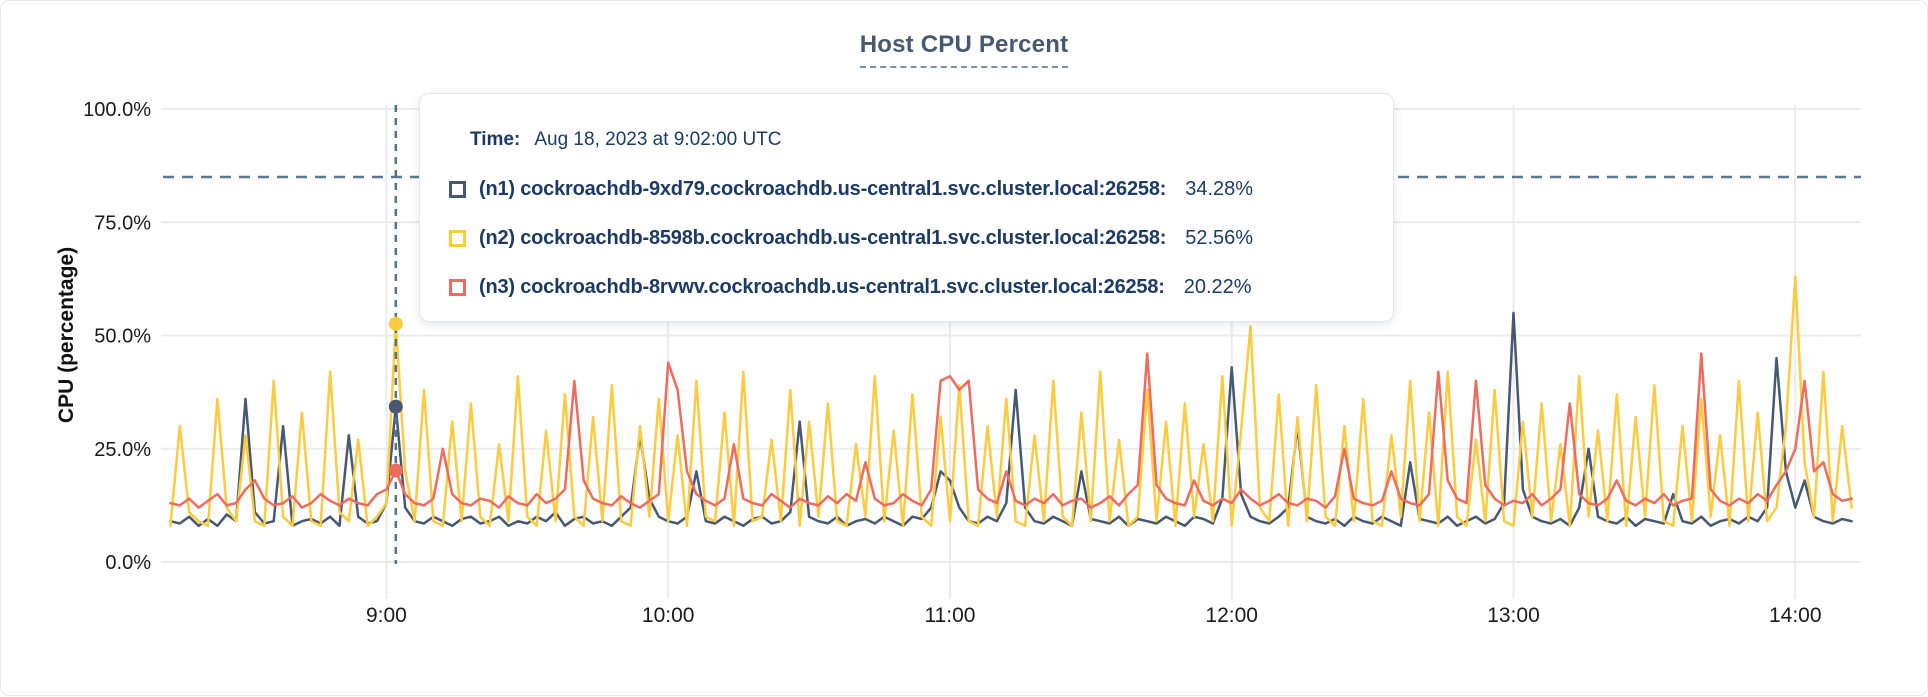 The height and width of the screenshot is (697, 1928). What do you see at coordinates (457, 189) in the screenshot?
I see `series-n1-swatch-icon` at bounding box center [457, 189].